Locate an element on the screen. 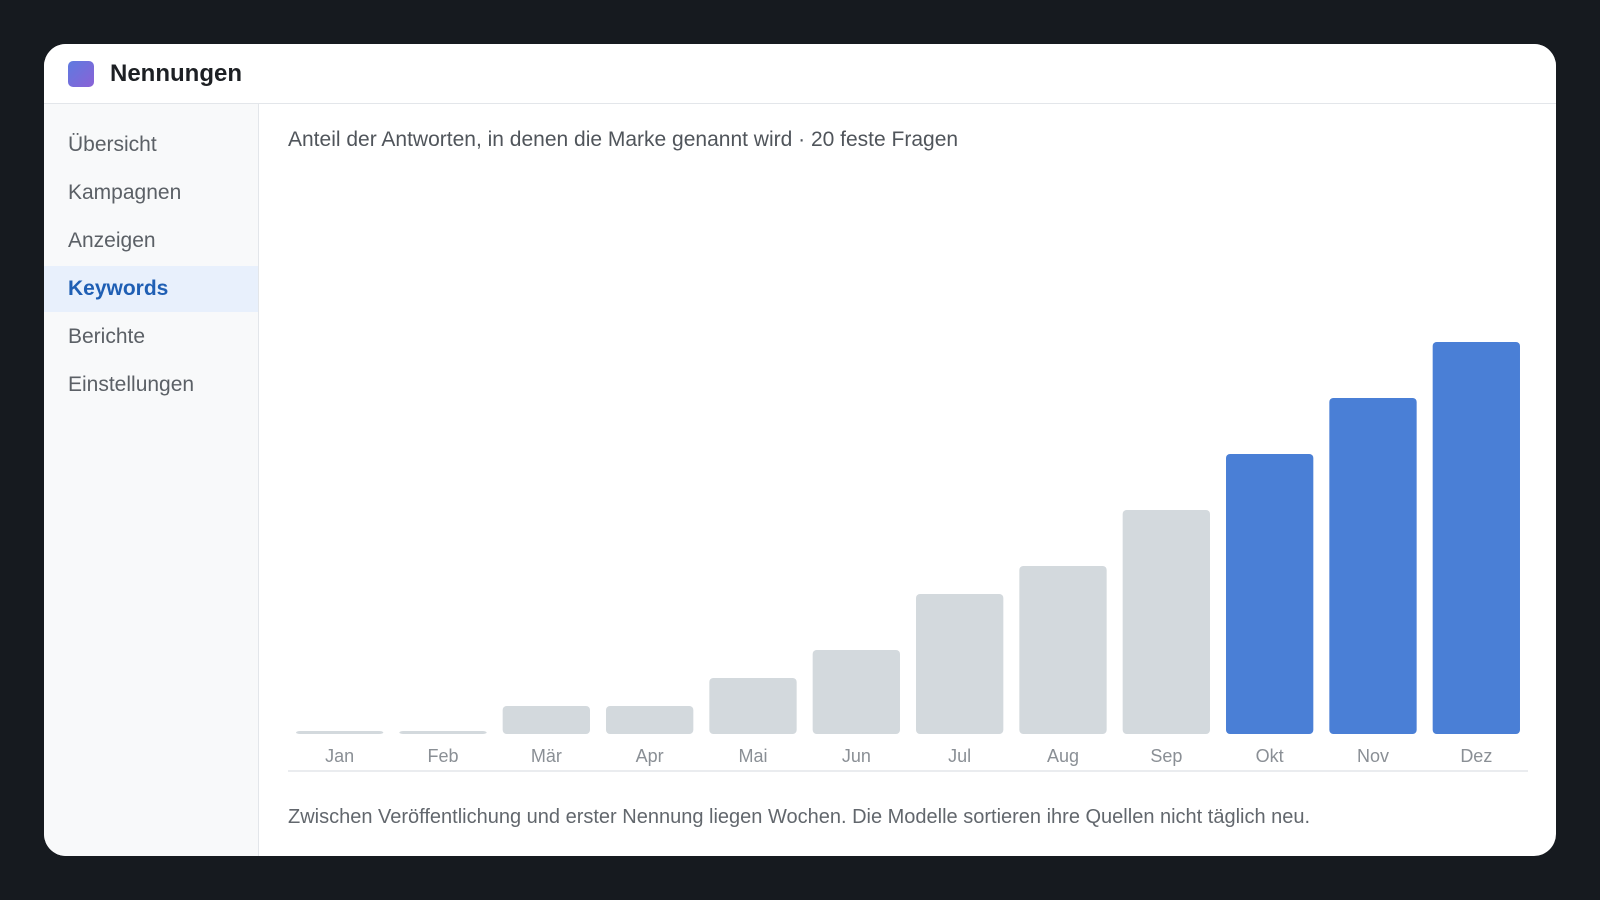  sidebar-item-label: Übersicht is located at coordinates (112, 144).